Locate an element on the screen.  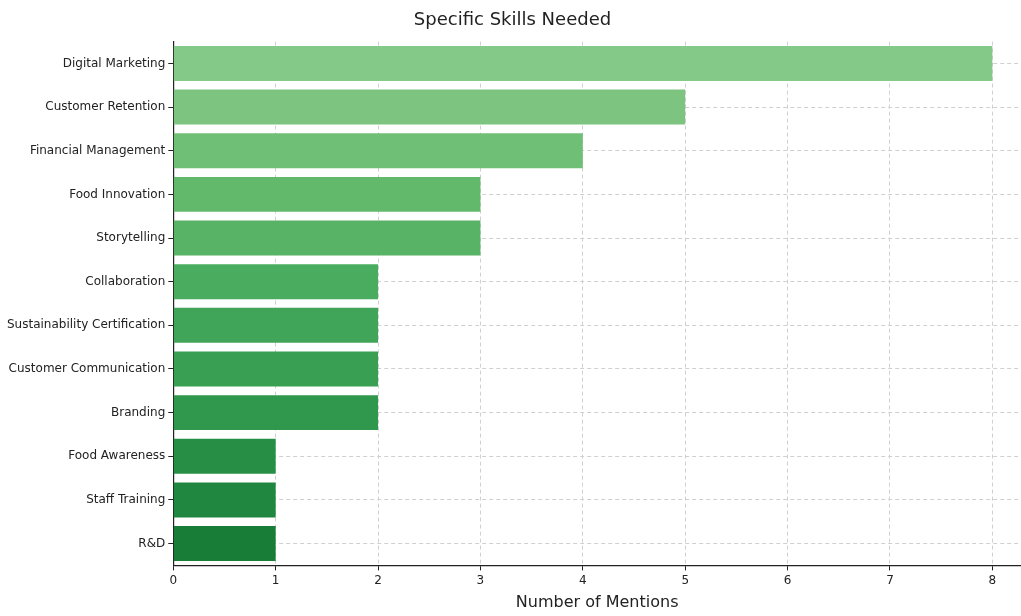
x-tick-label: 1 is located at coordinates (275, 579).